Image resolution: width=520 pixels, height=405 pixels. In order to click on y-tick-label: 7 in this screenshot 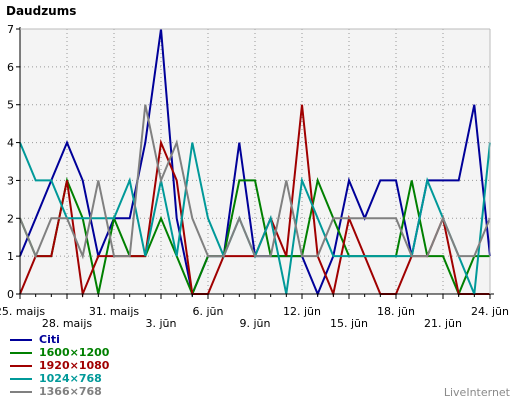, I will do `click(10, 29)`.